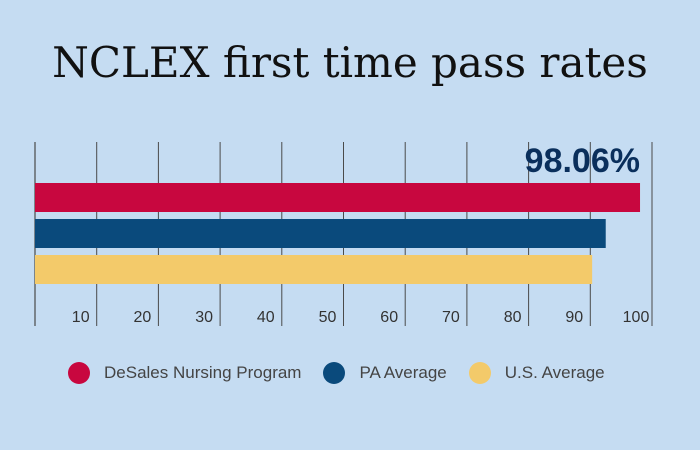 This screenshot has width=700, height=450. Describe the element at coordinates (79, 373) in the screenshot. I see `legend-swatch-desales` at that location.